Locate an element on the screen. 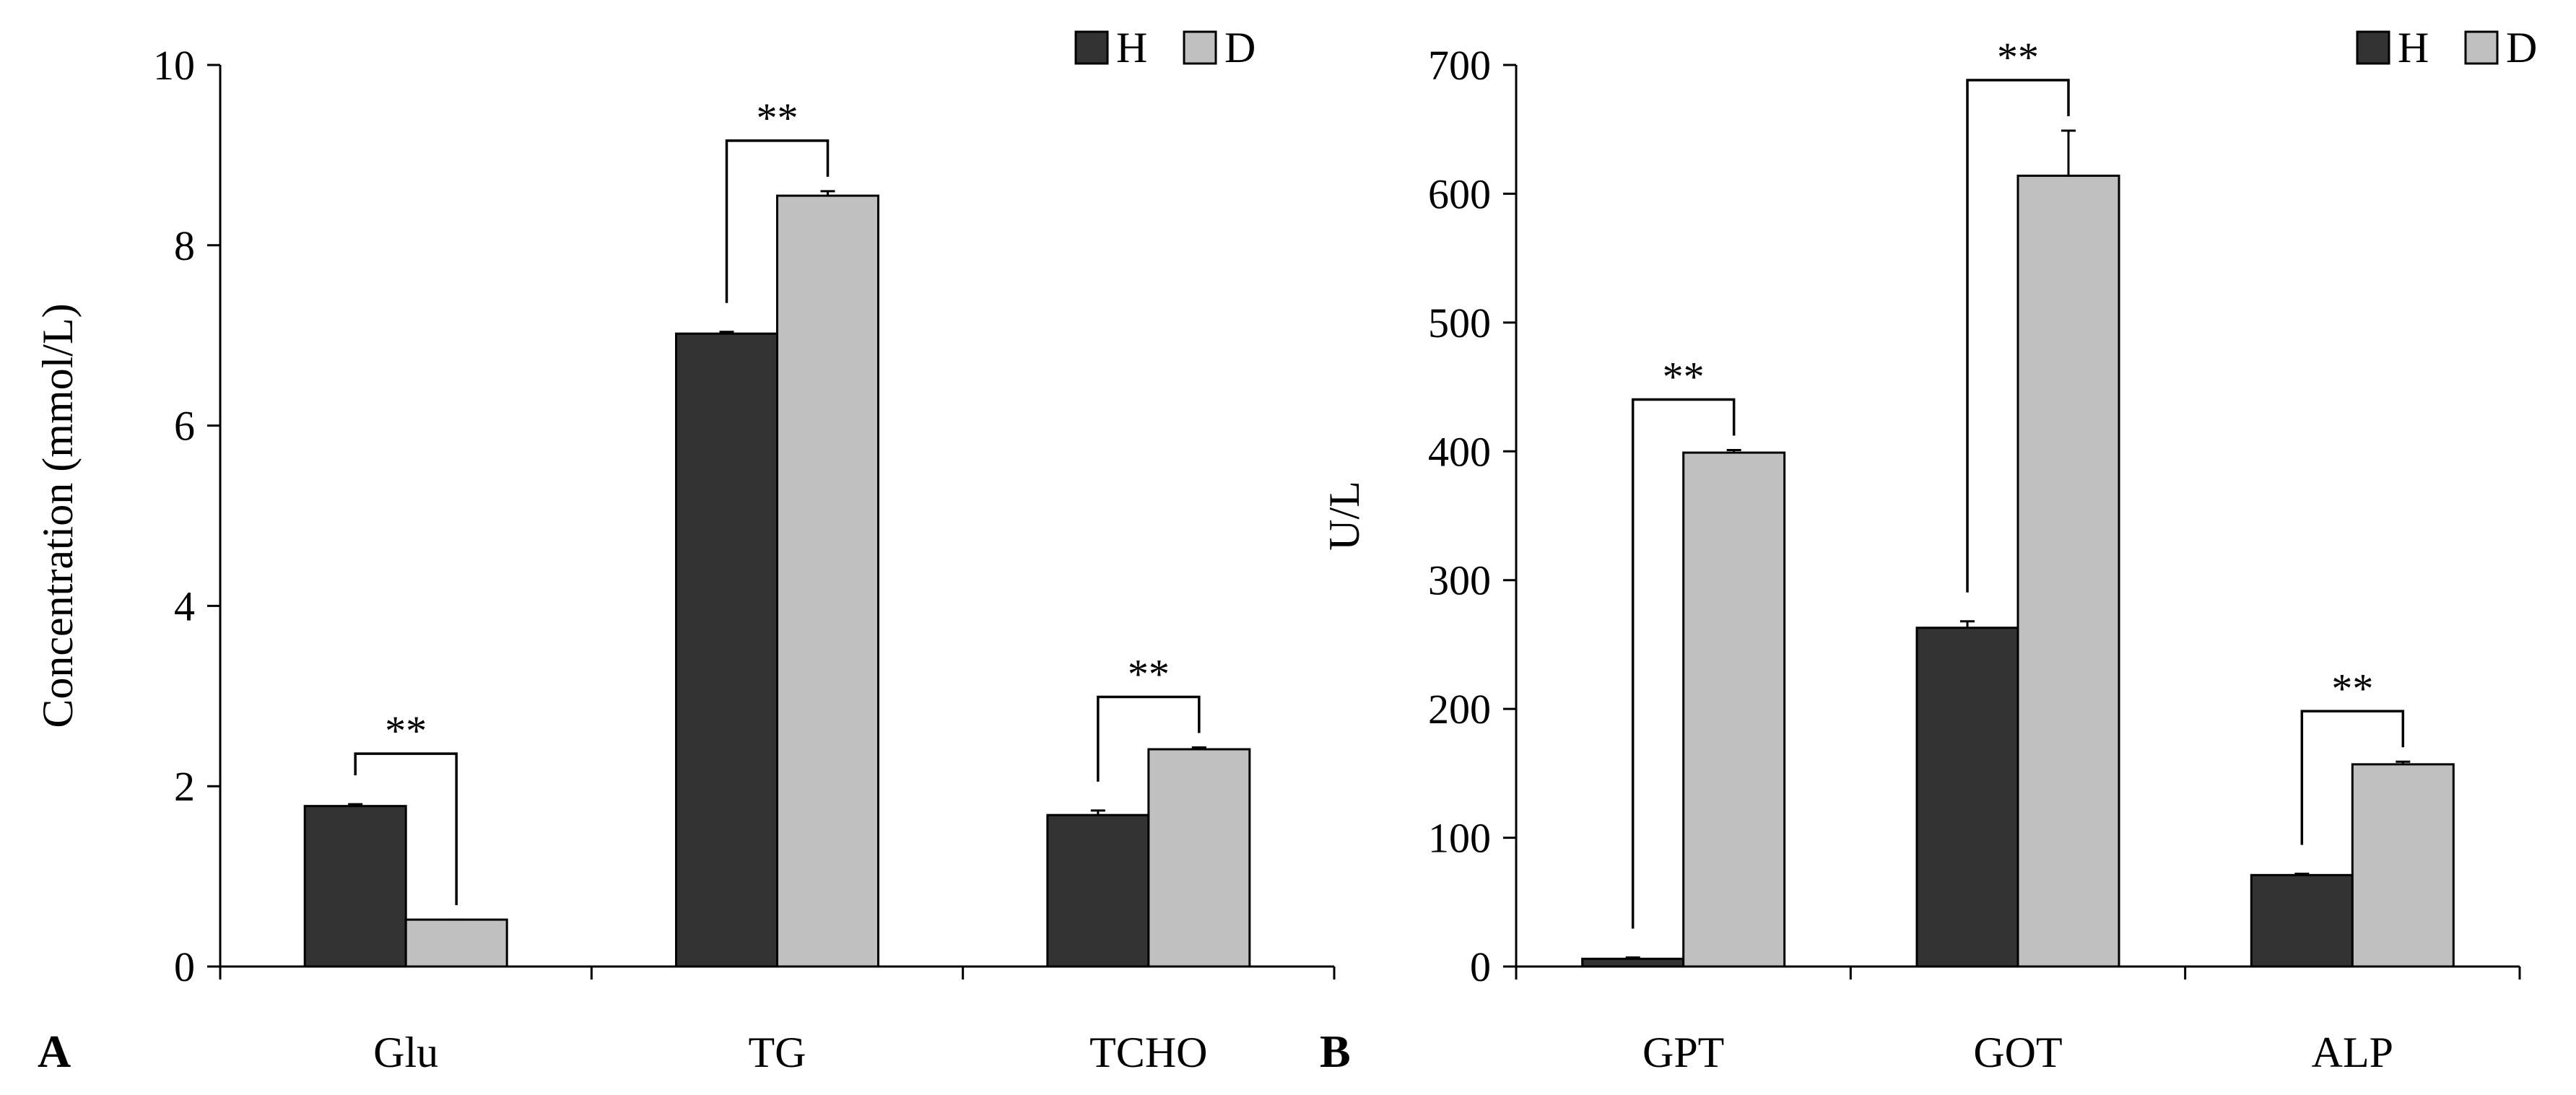 The width and height of the screenshot is (2576, 1095). error-bar-H-GOT is located at coordinates (1967, 624).